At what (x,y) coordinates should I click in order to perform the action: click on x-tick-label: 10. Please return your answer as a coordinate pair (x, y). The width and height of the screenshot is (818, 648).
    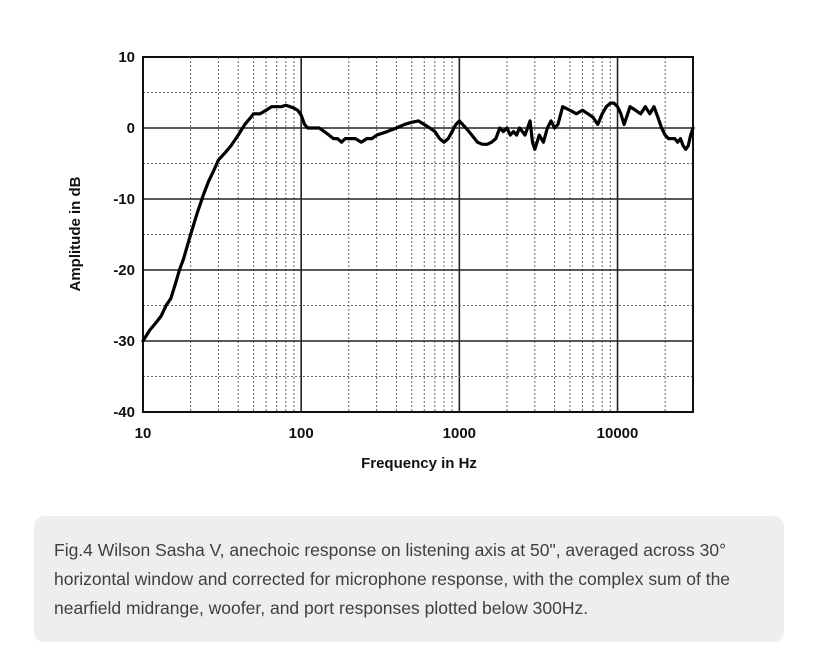
    Looking at the image, I should click on (143, 433).